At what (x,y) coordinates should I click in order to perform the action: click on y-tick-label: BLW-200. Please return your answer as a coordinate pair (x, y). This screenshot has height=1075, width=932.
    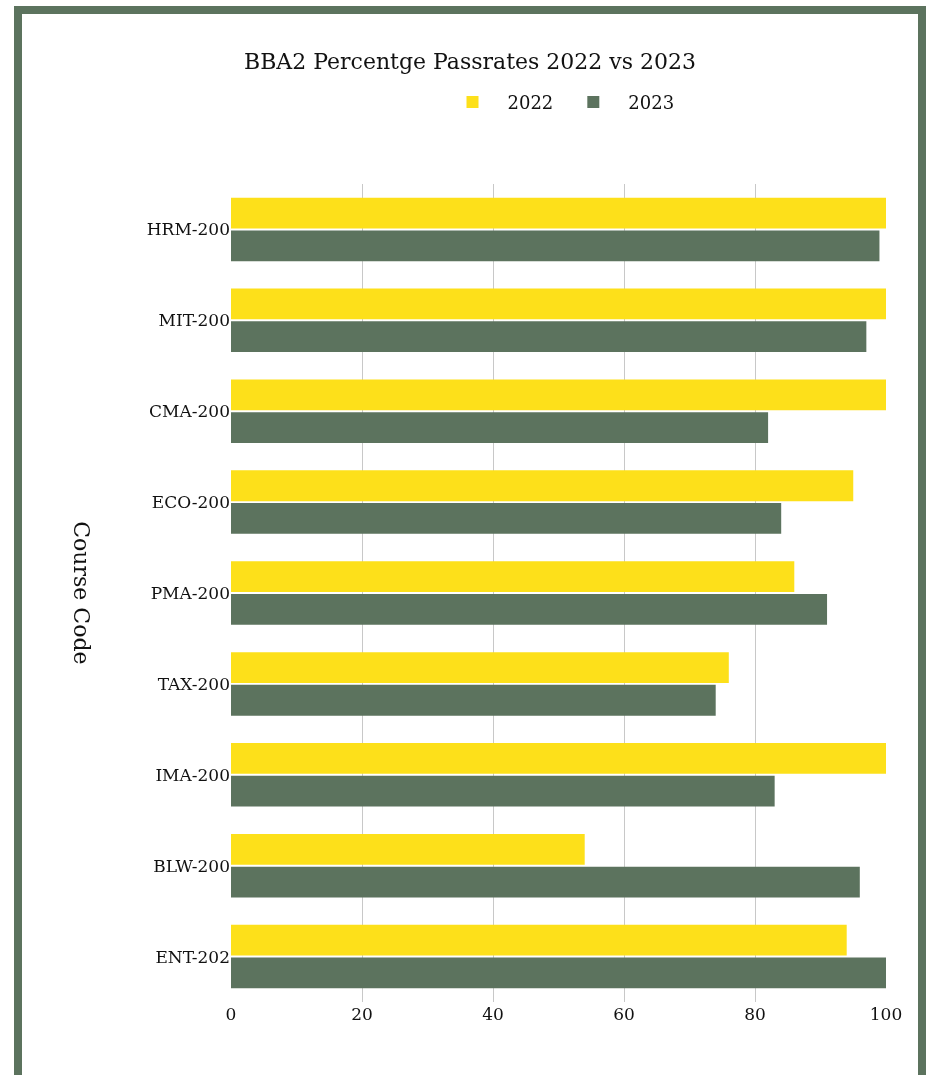
    Looking at the image, I should click on (191, 865).